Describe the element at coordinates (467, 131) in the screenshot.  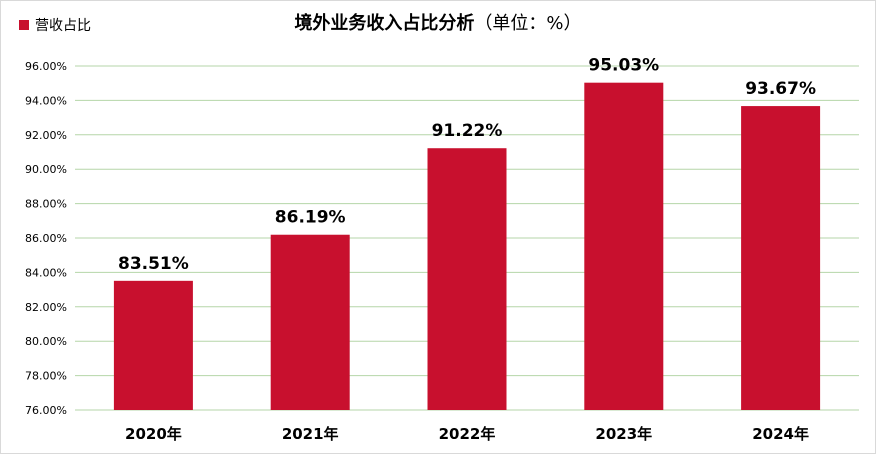
I see `data-label: 91.22%` at that location.